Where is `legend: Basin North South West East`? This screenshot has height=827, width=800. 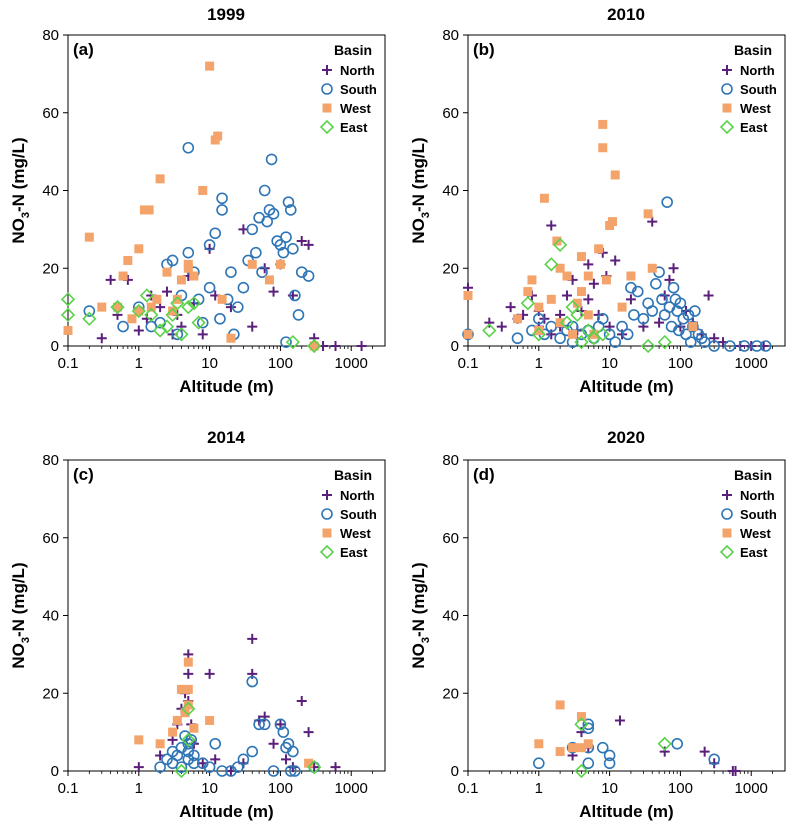 legend: Basin North South West East is located at coordinates (748, 513).